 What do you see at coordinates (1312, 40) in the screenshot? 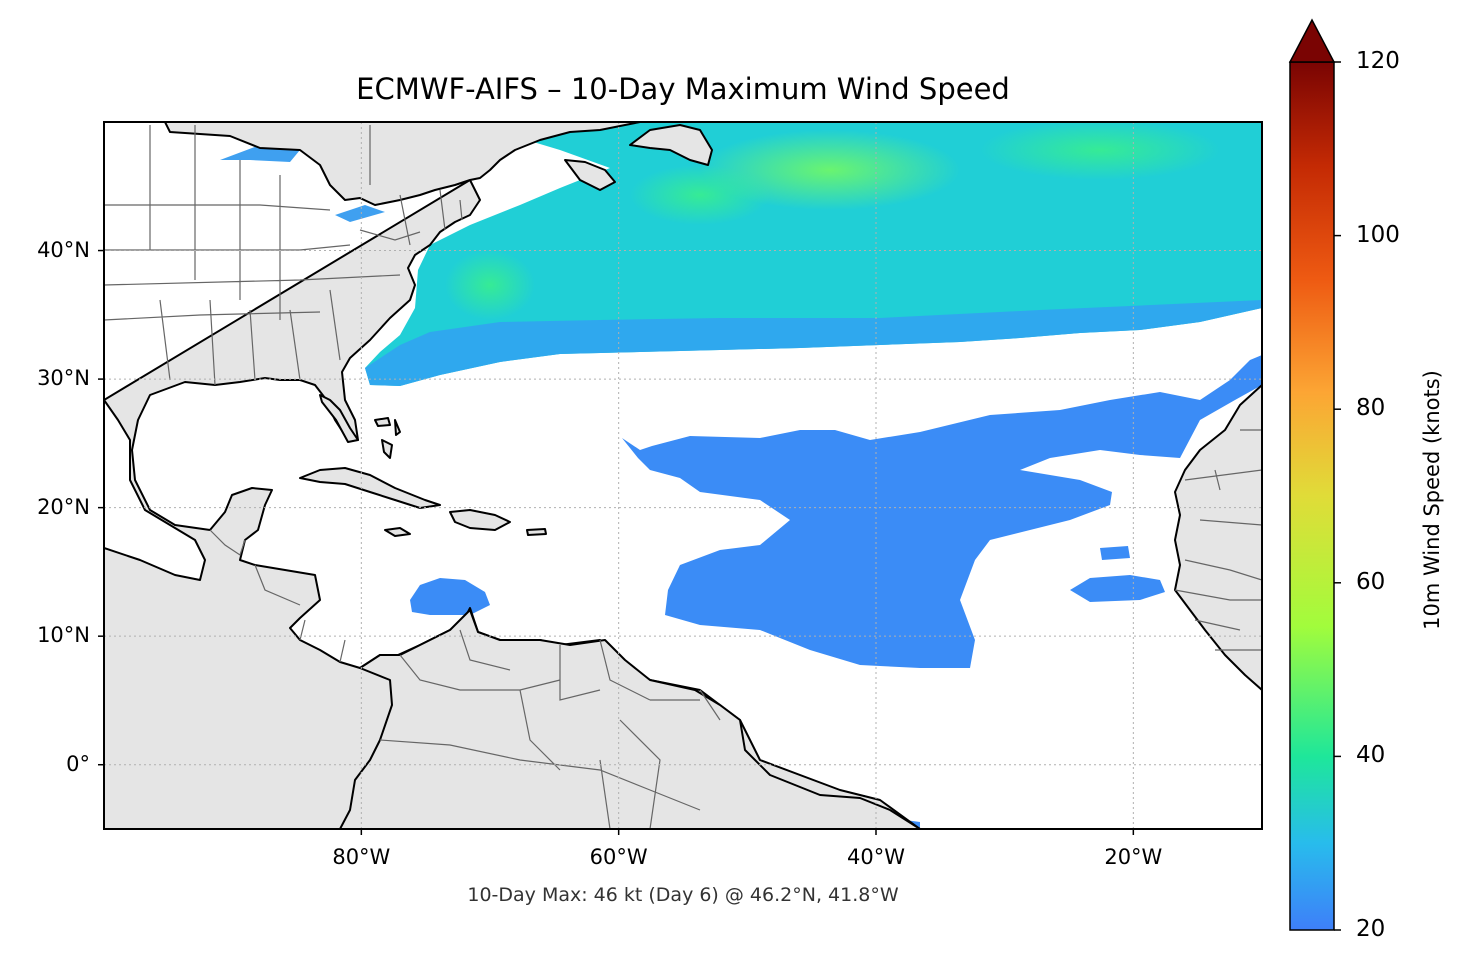
I see `colorbar-extend-arrow` at bounding box center [1312, 40].